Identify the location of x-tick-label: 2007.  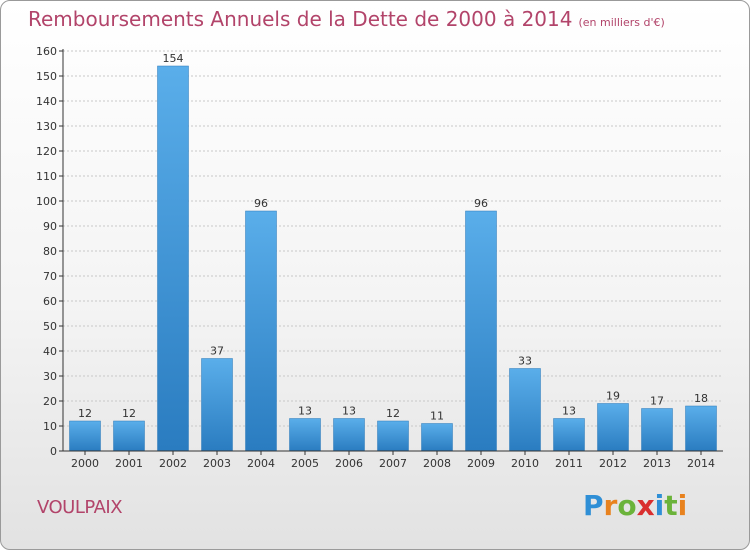
(393, 463).